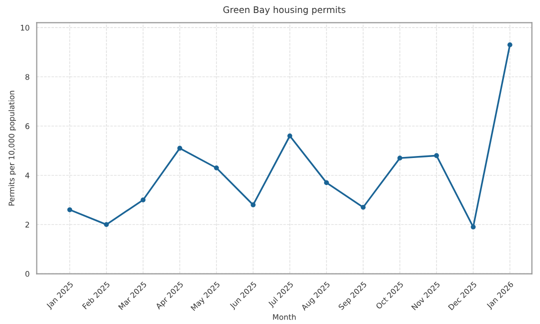 The image size is (540, 324). What do you see at coordinates (284, 10) in the screenshot?
I see `chart-title: Green Bay housing permits` at bounding box center [284, 10].